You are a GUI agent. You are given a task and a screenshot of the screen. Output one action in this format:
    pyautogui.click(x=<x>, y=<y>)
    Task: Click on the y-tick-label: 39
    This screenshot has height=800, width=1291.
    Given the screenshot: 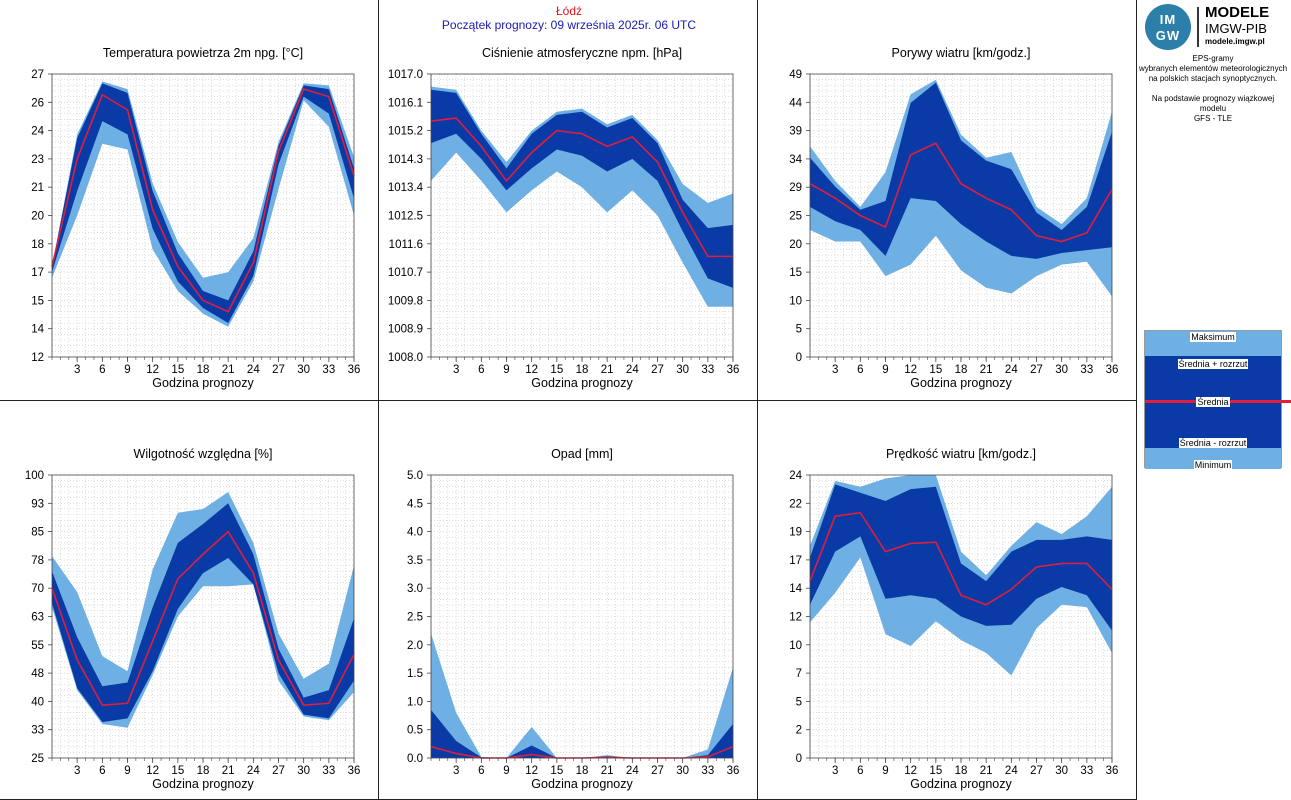 What is the action you would take?
    pyautogui.click(x=795, y=132)
    